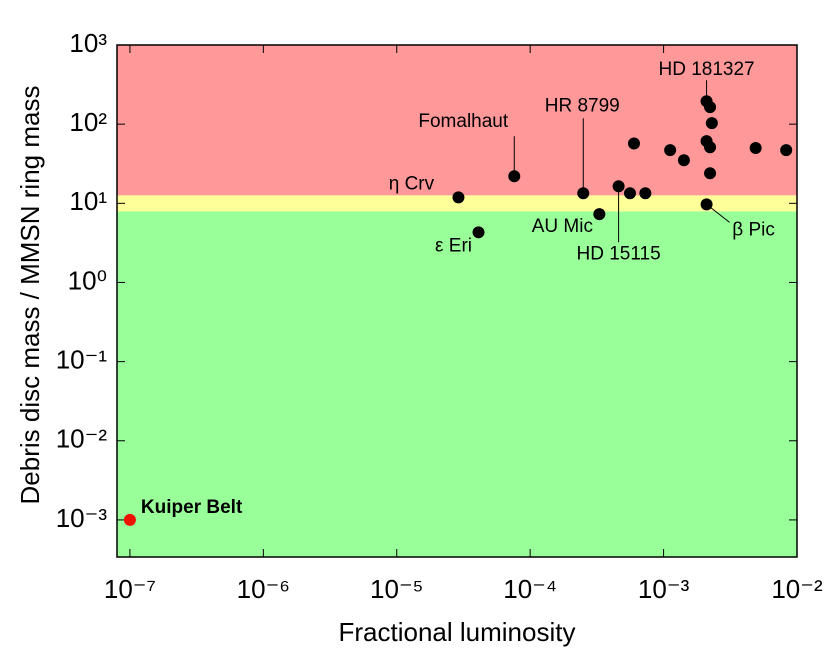 The height and width of the screenshot is (669, 830). Describe the element at coordinates (412, 183) in the screenshot. I see `point-label: η Crv` at that location.